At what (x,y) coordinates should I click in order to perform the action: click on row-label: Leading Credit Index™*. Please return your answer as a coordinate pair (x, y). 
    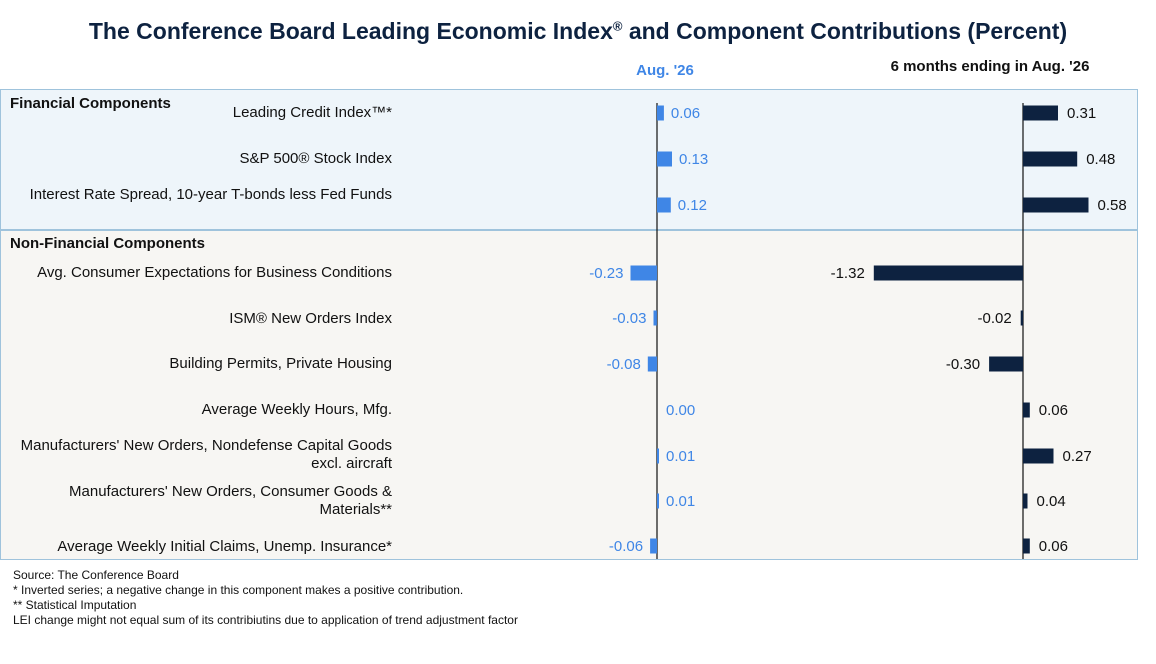
    Looking at the image, I should click on (312, 112).